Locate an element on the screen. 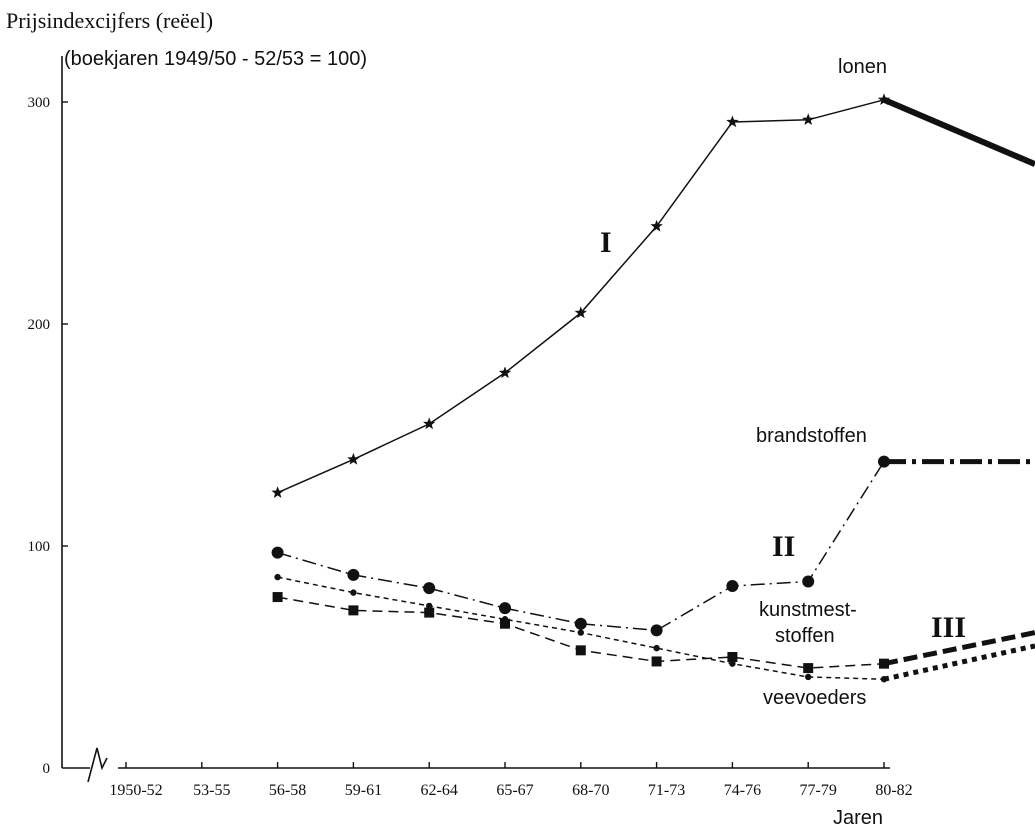 This screenshot has height=829, width=1035. x-tick-label: 68-70 is located at coordinates (590, 790).